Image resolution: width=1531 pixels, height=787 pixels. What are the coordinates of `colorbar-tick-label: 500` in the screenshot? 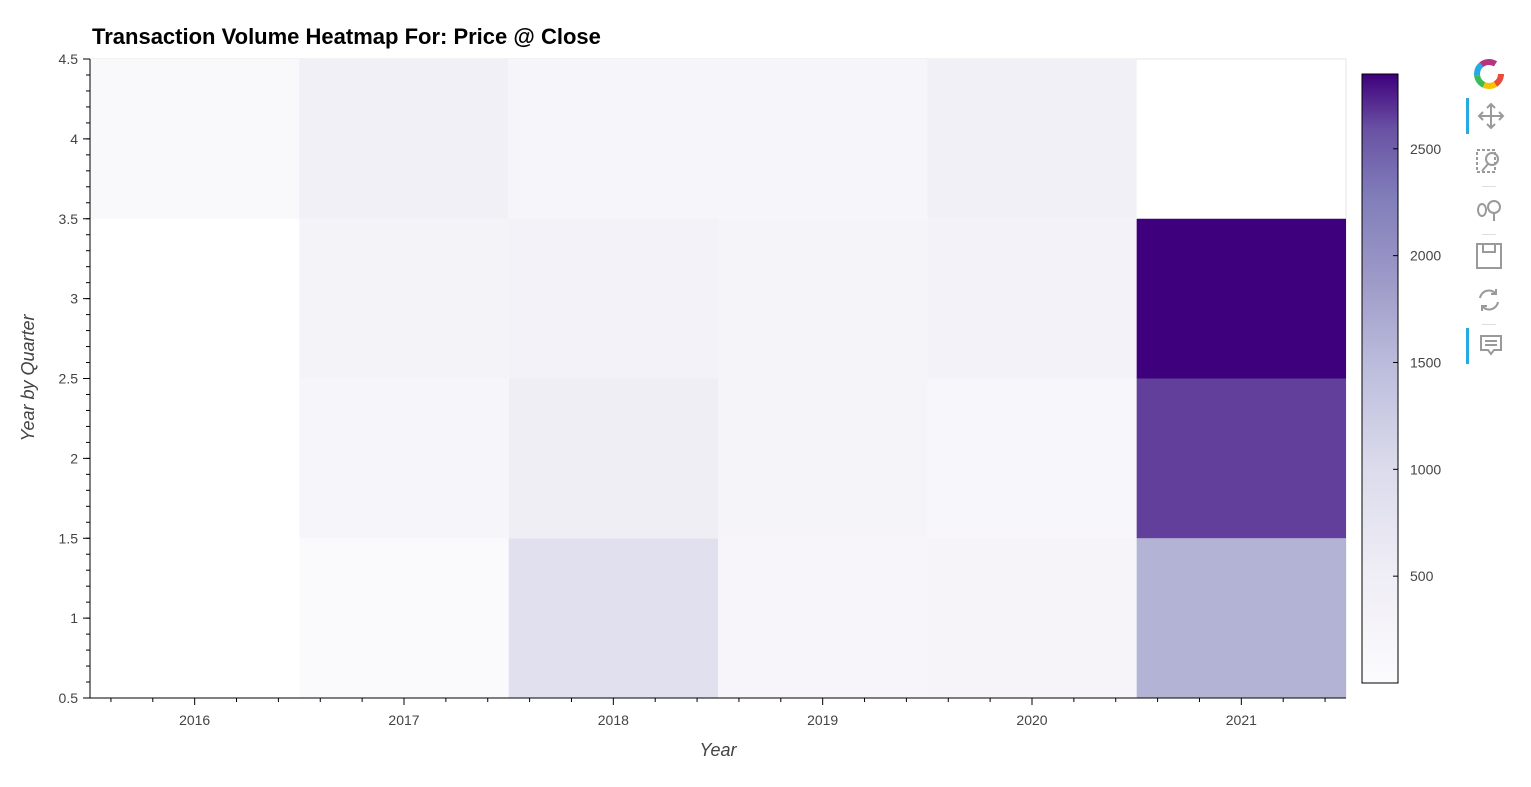 It's located at (1422, 576).